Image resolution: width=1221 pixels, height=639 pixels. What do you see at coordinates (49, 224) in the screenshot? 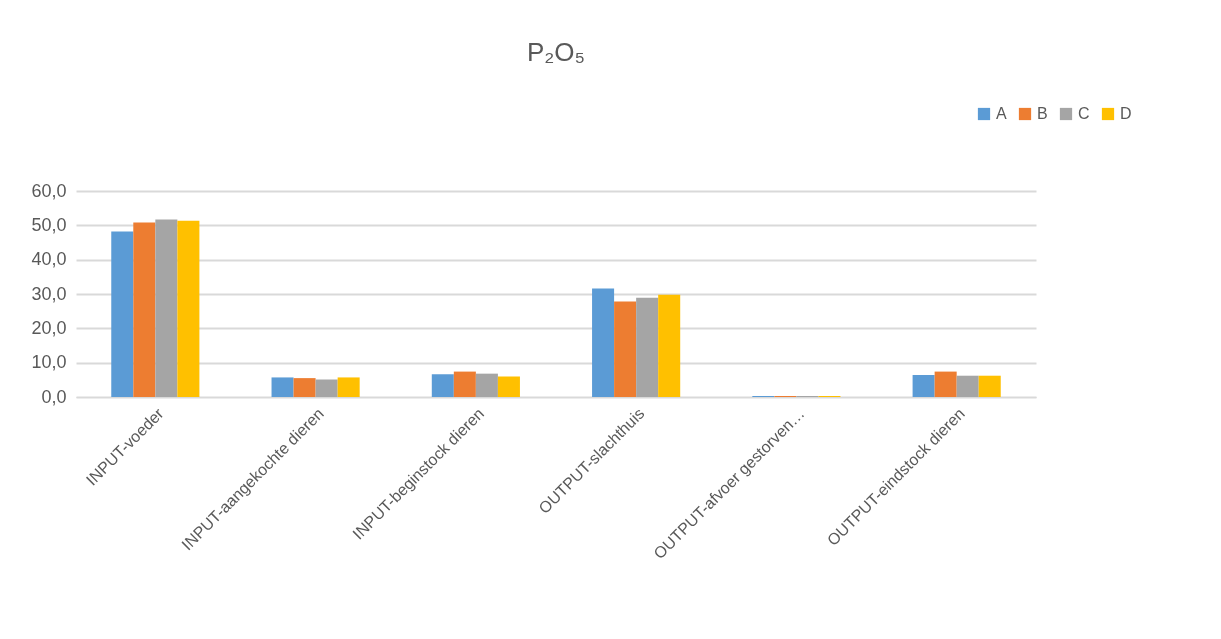
I see `y-tick-label: 50,0` at bounding box center [49, 224].